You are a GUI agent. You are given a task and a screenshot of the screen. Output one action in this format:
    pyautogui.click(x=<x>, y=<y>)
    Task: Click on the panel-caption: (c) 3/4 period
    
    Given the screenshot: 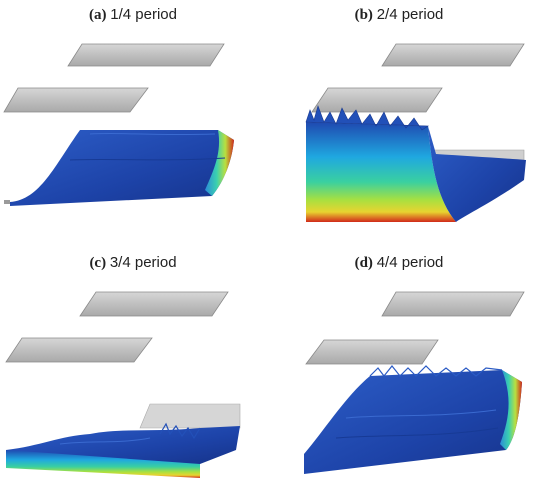 What is the action you would take?
    pyautogui.click(x=133, y=263)
    